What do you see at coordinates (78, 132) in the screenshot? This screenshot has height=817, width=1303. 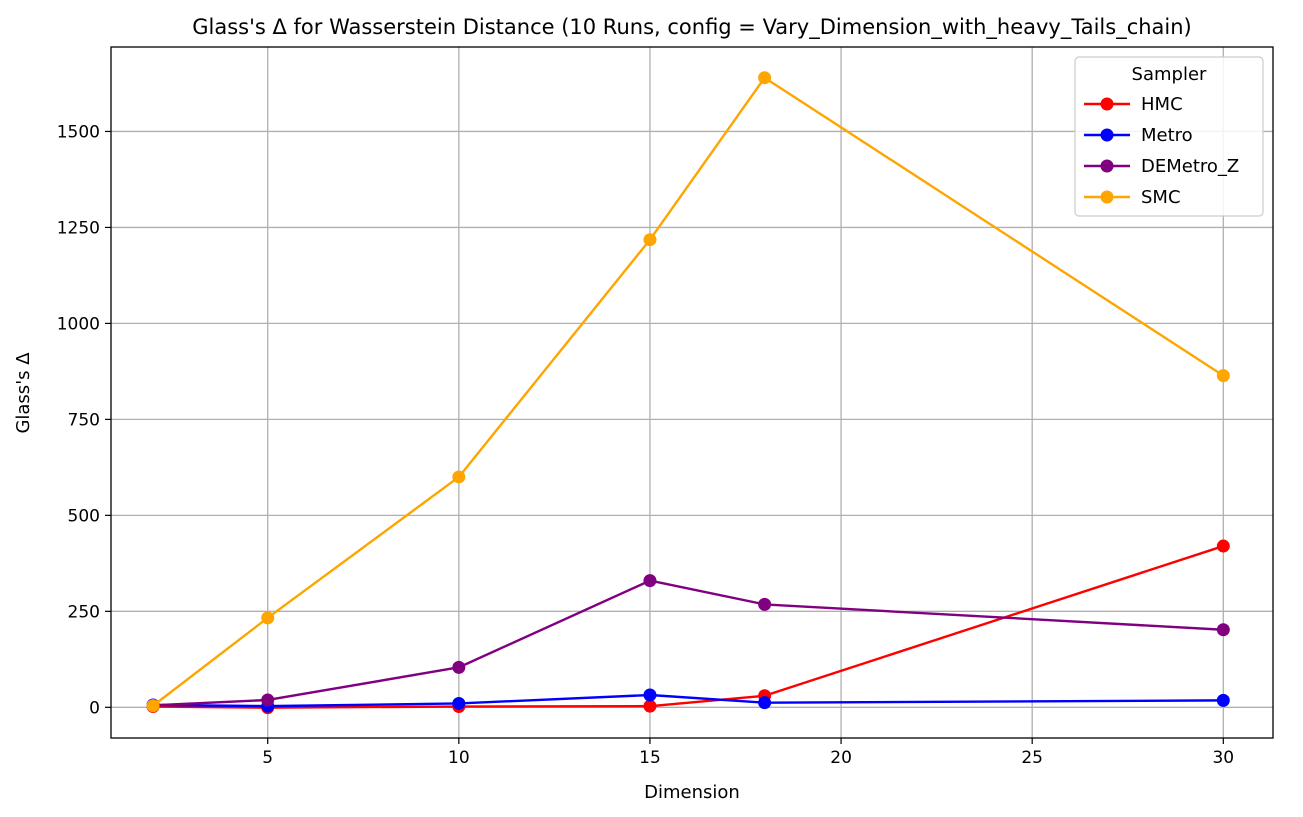 I see `y-tick-label: 1500` at bounding box center [78, 132].